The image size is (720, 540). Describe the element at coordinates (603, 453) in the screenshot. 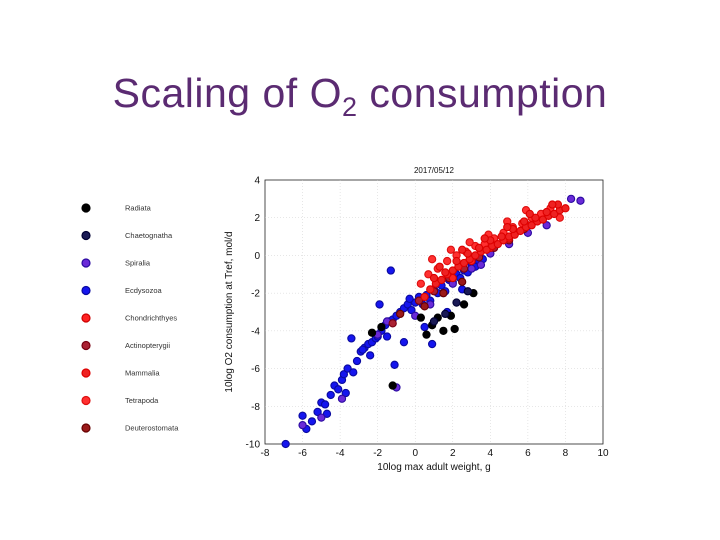

I see `x-tick-label: 10` at that location.